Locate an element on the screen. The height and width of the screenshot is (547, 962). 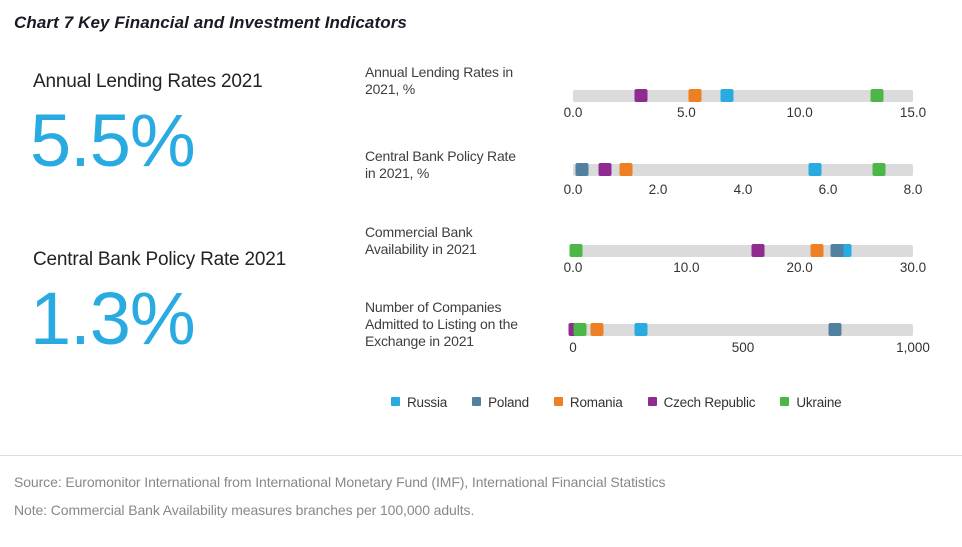
strip-label: Central Bank Policy Rate in 2021, % is located at coordinates (440, 164).